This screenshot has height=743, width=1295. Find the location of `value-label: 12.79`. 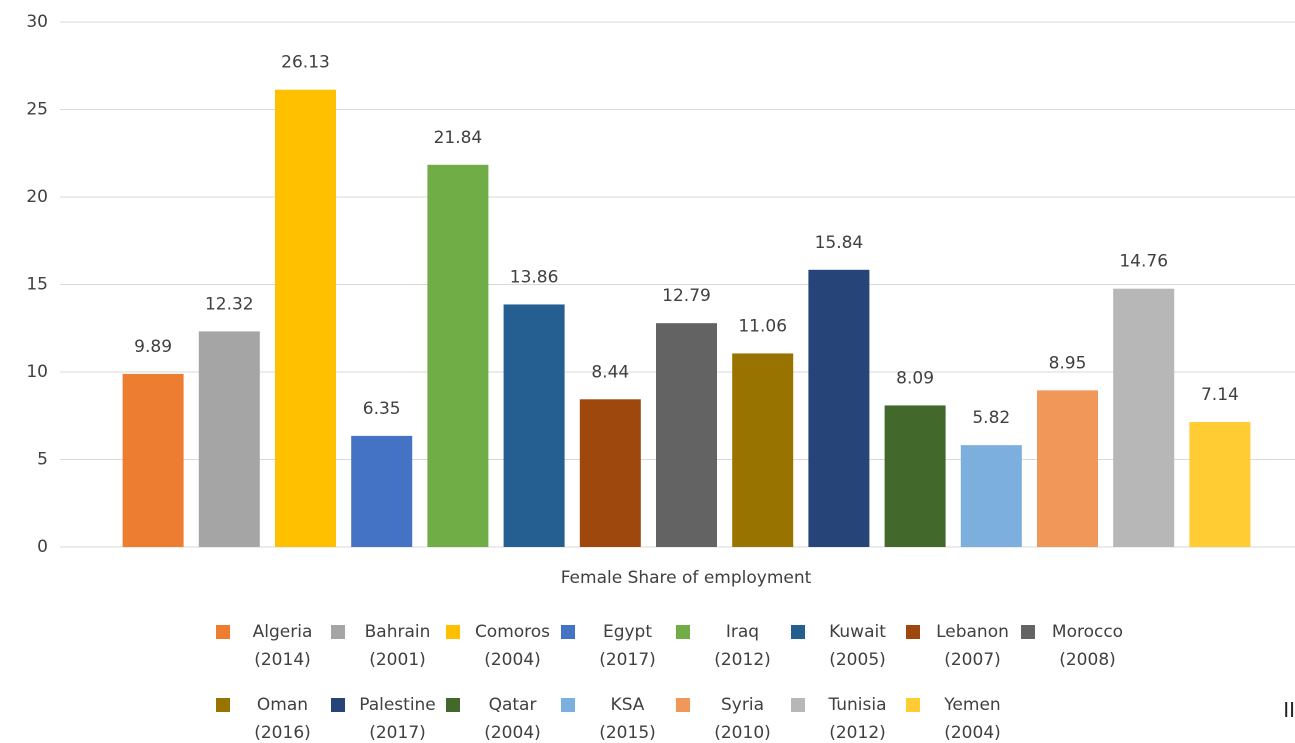

value-label: 12.79 is located at coordinates (686, 296).